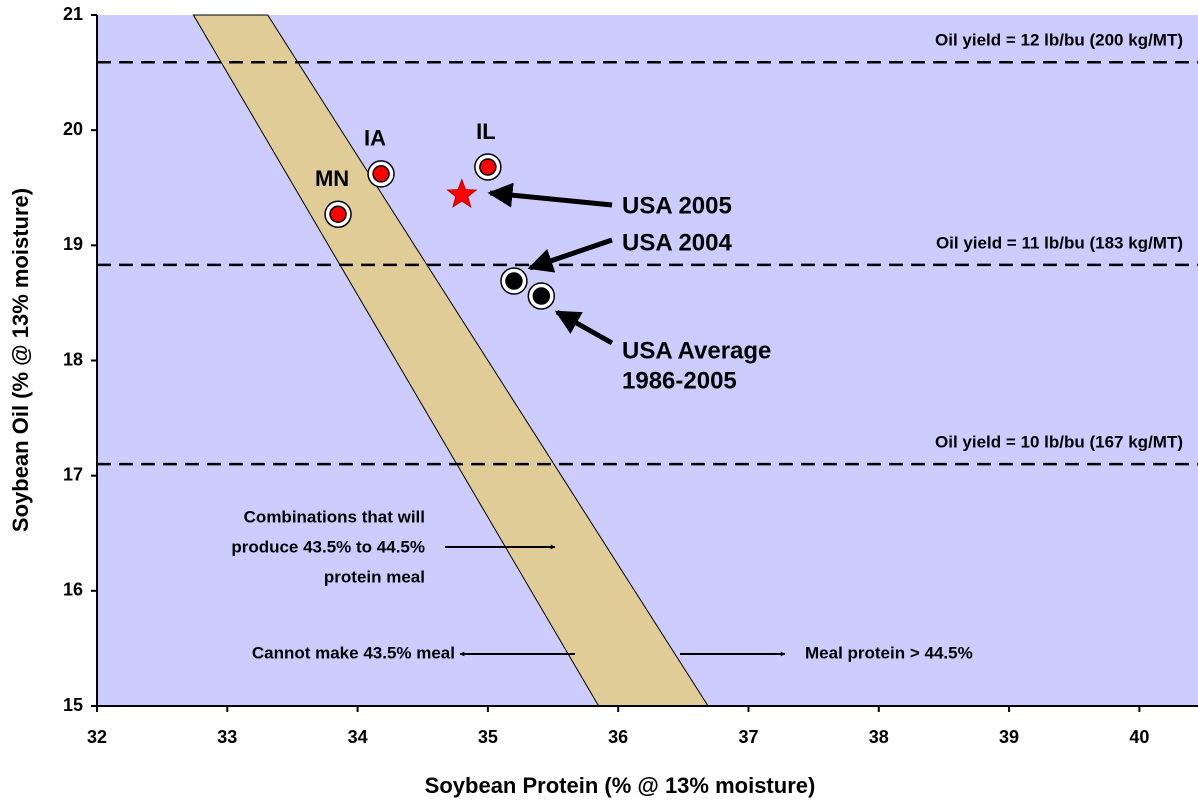  What do you see at coordinates (1009, 737) in the screenshot?
I see `x-tick-label: 39` at bounding box center [1009, 737].